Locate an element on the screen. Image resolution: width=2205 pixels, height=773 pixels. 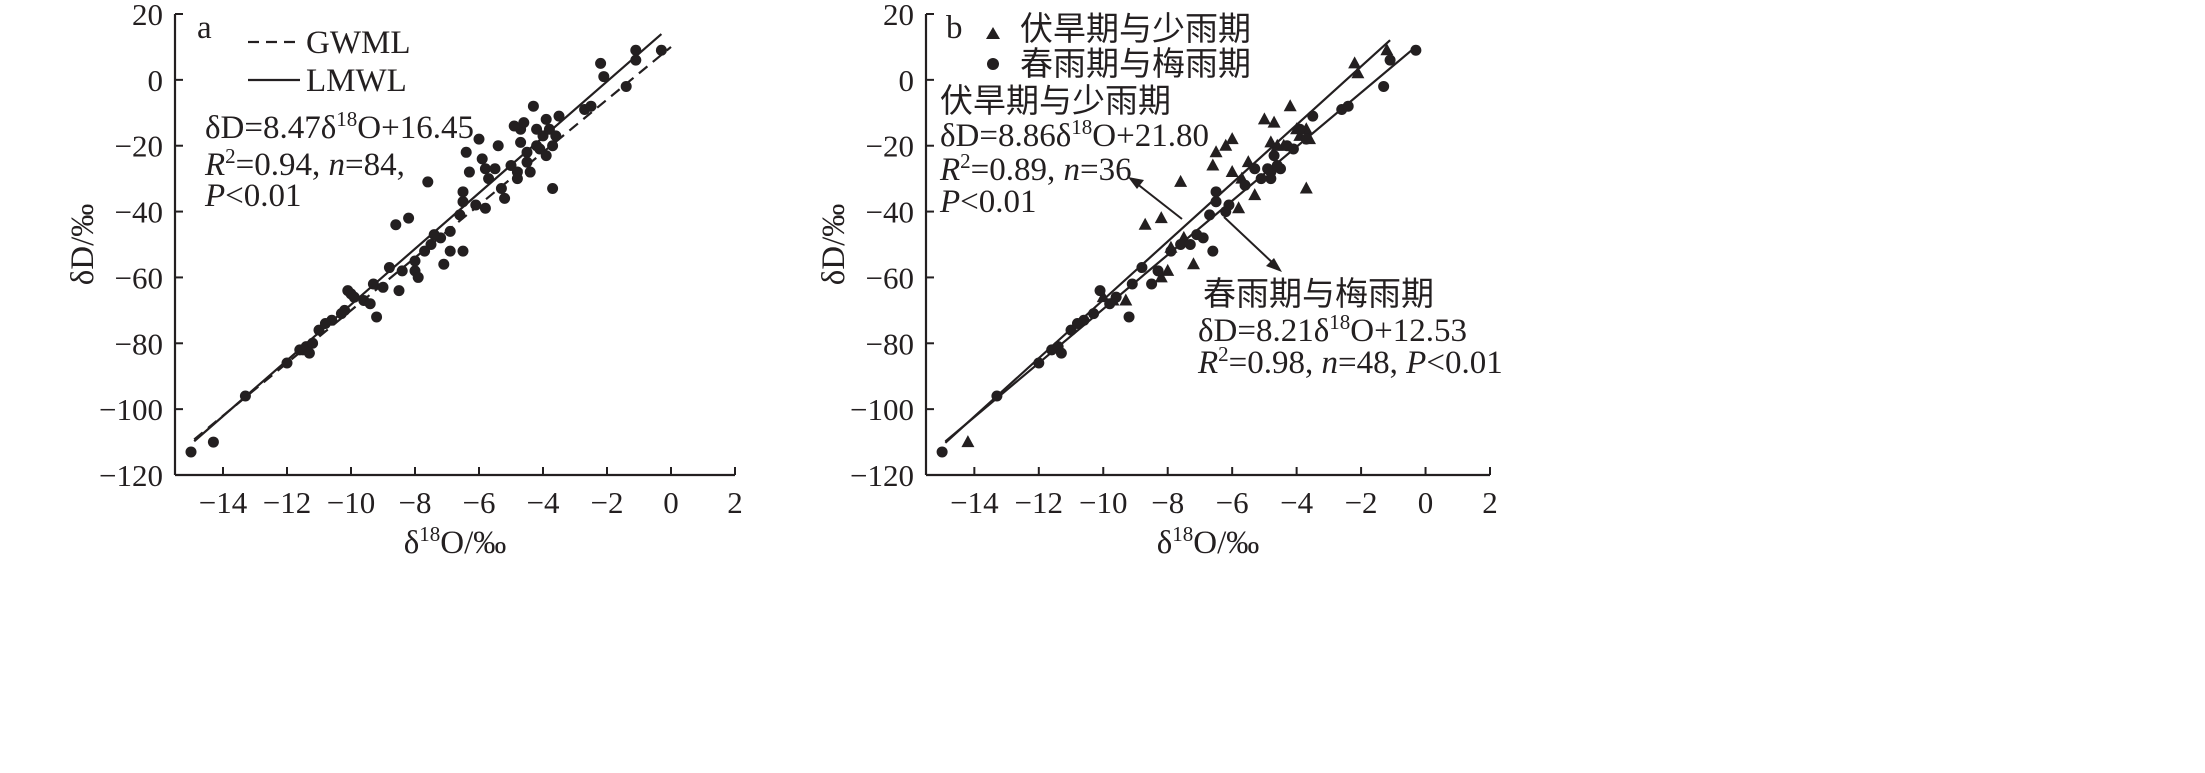
legend-gwml-label: GWML is located at coordinates (358, 43).